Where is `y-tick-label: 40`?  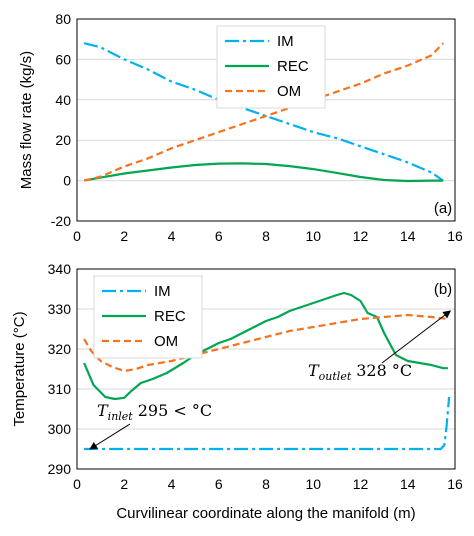
y-tick-label: 40 is located at coordinates (63, 100).